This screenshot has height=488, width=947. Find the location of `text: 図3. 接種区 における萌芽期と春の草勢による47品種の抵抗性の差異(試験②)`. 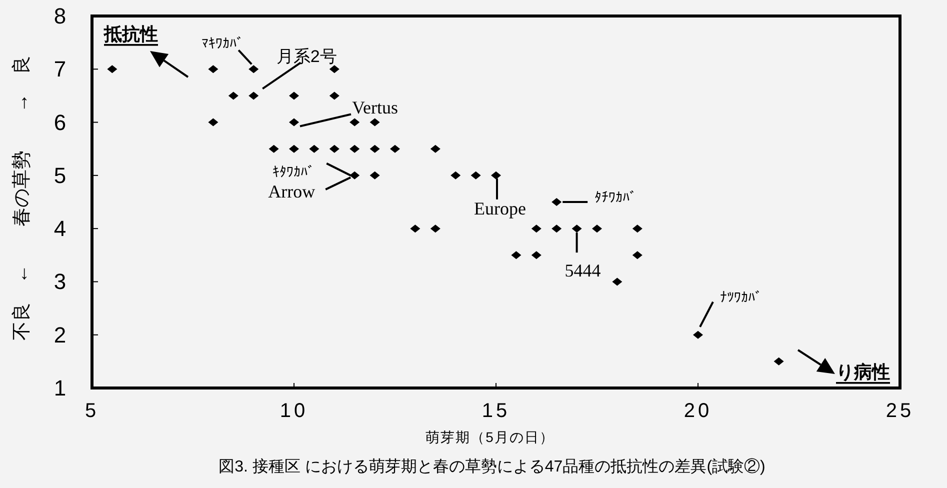

text: 図3. 接種区 における萌芽期と春の草勢による47品種の抵抗性の差異(試験②) is located at coordinates (492, 467).